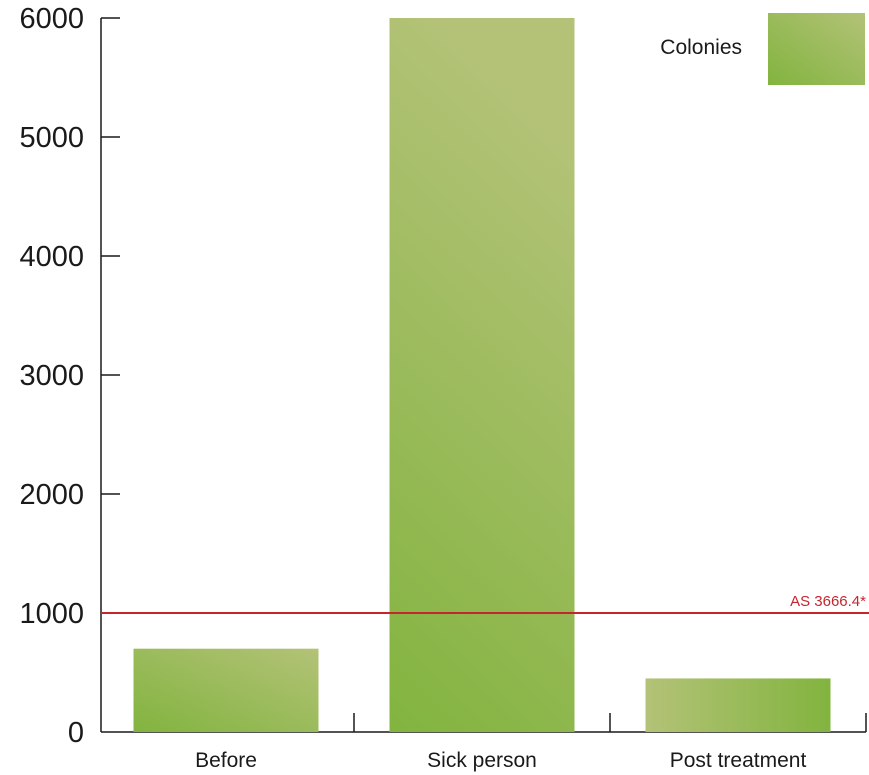  What do you see at coordinates (51, 495) in the screenshot?
I see `y-tick-label: 2000` at bounding box center [51, 495].